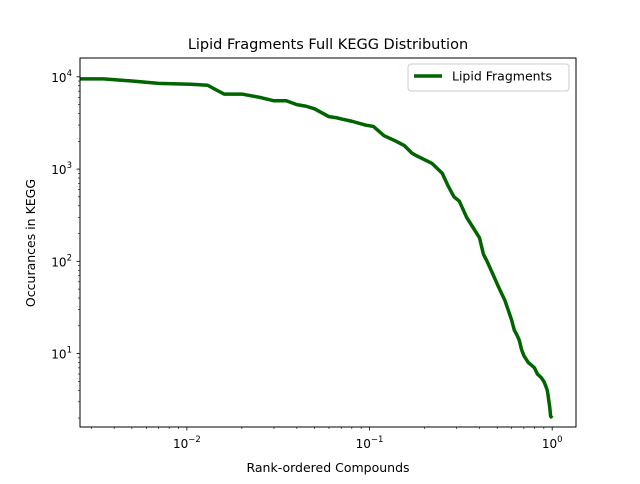 The image size is (640, 484). What do you see at coordinates (187, 443) in the screenshot?
I see `x-tick-label: 10⁻²` at bounding box center [187, 443].